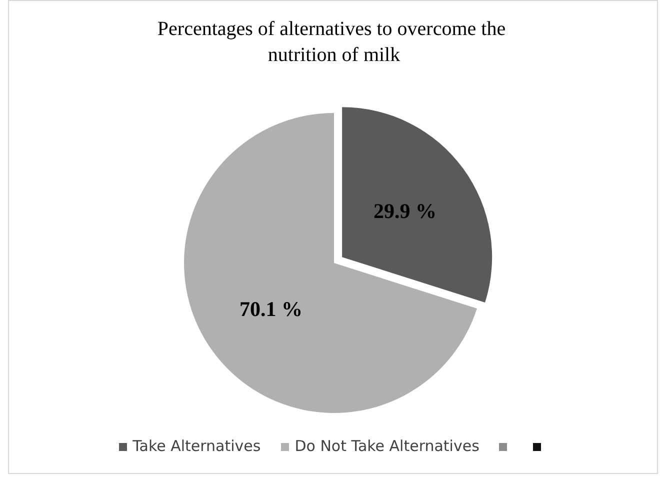  Describe the element at coordinates (334, 42) in the screenshot. I see `chart-title: Percentages of alternatives to overcome the nutrition of milk` at that location.